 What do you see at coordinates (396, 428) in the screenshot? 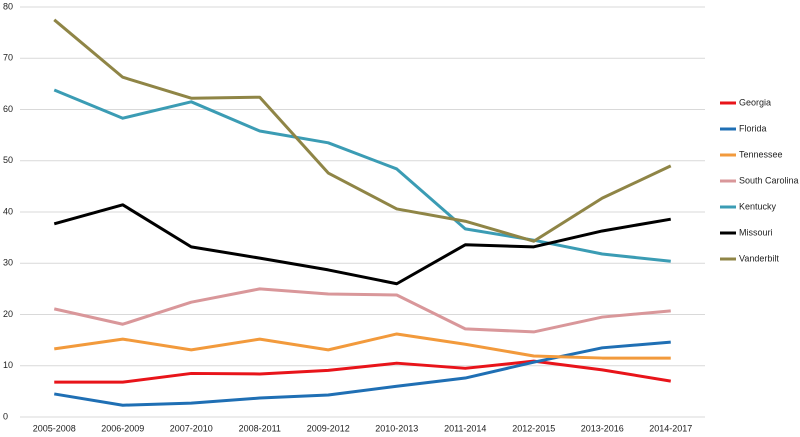
I see `x-tick-label: 2010-2013` at bounding box center [396, 428].